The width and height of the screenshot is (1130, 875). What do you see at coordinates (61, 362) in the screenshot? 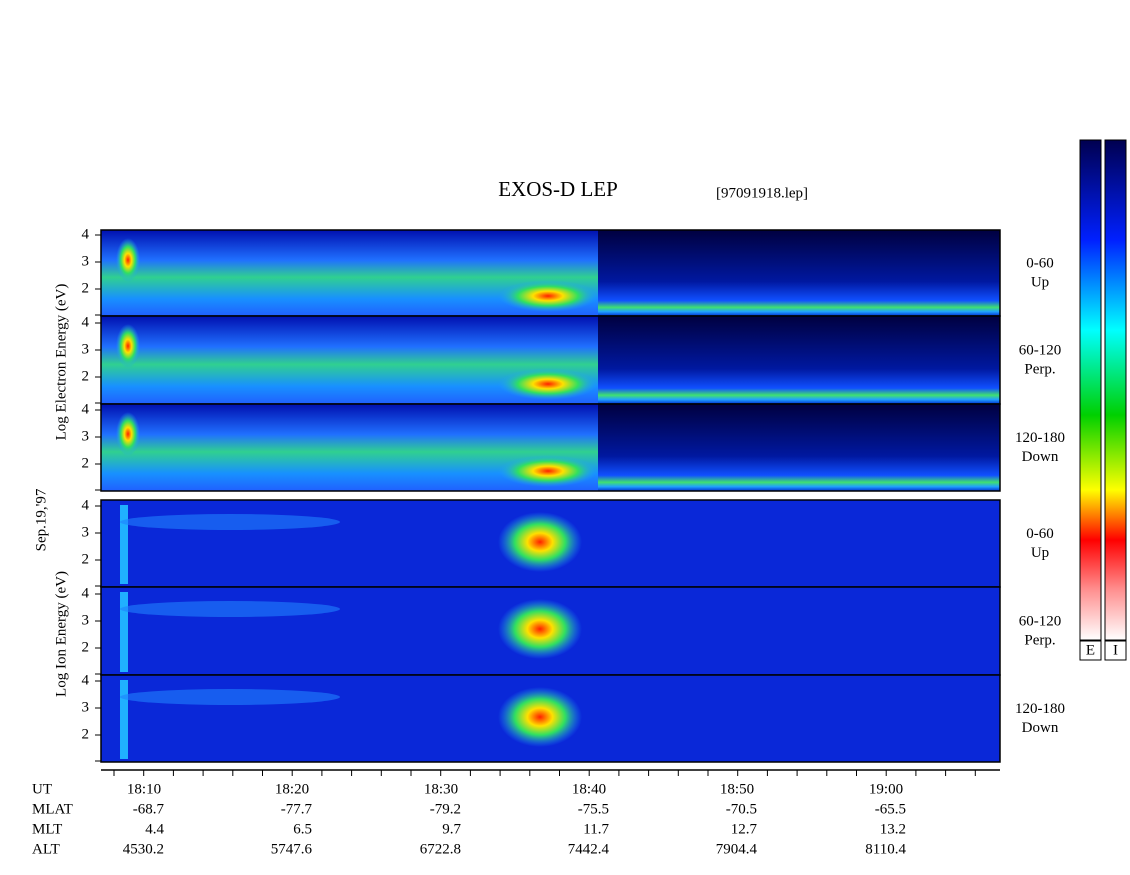
I see `electron-y-label: Log Electron Energy (eV)` at bounding box center [61, 362].